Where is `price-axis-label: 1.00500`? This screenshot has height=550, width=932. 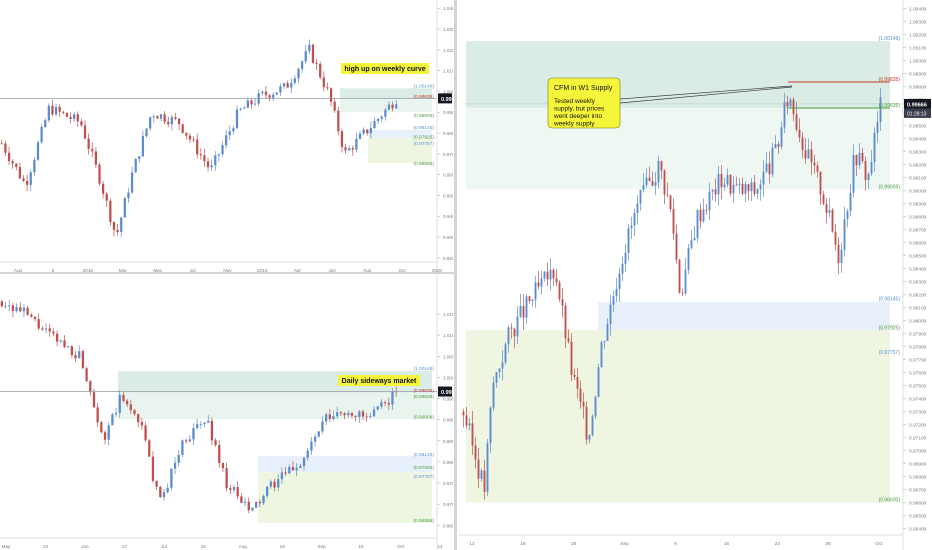
price-axis-label: 1.00500 is located at coordinates (448, 356).